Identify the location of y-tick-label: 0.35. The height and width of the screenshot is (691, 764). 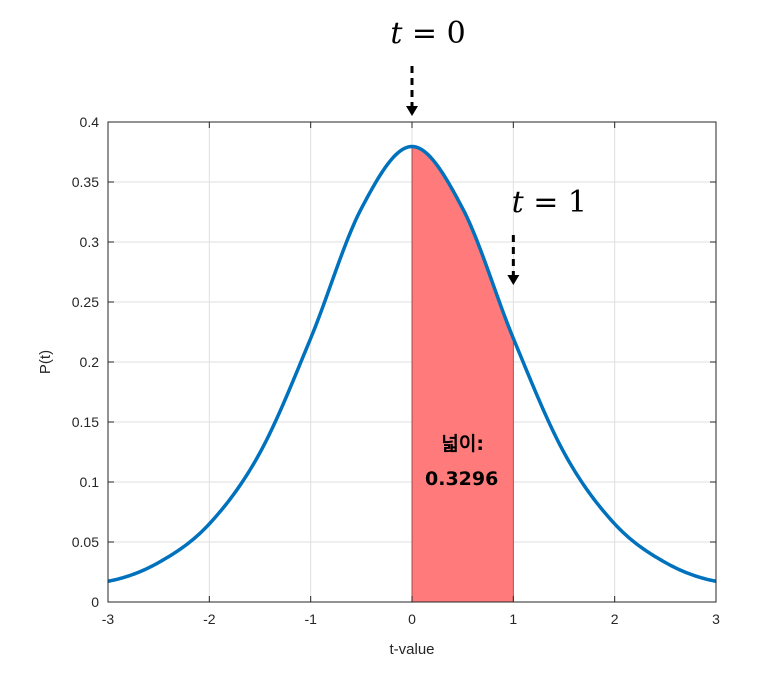
(85, 182).